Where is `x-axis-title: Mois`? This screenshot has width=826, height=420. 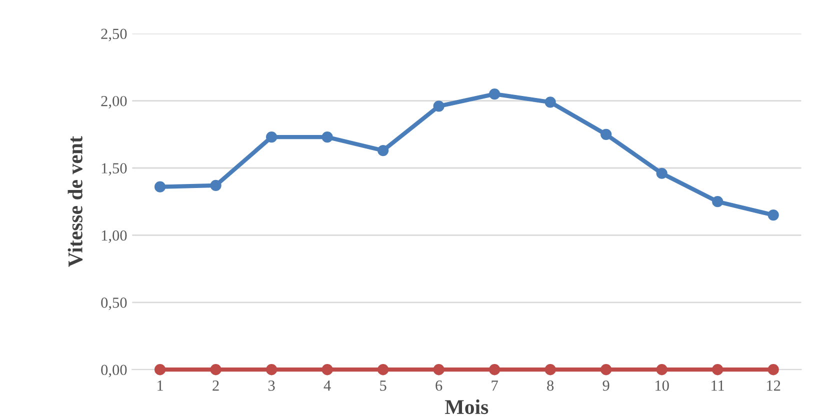
x-axis-title: Mois is located at coordinates (466, 406).